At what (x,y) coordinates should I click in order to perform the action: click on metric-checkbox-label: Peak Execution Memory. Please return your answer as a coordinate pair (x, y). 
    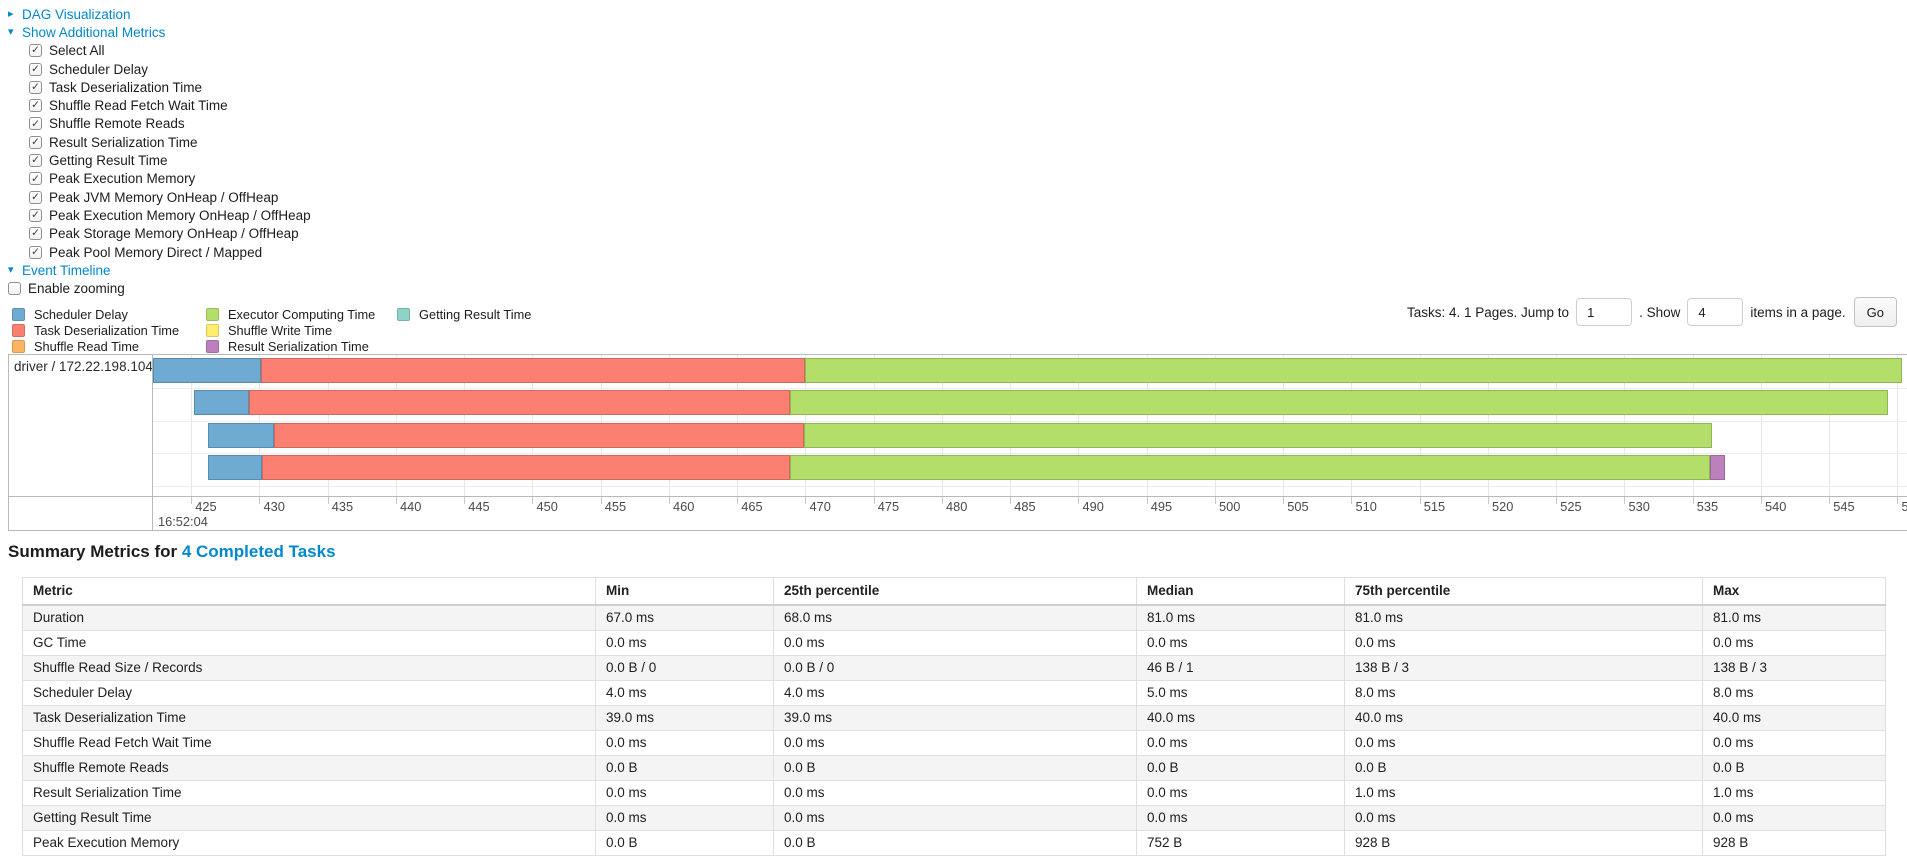
    Looking at the image, I should click on (122, 179).